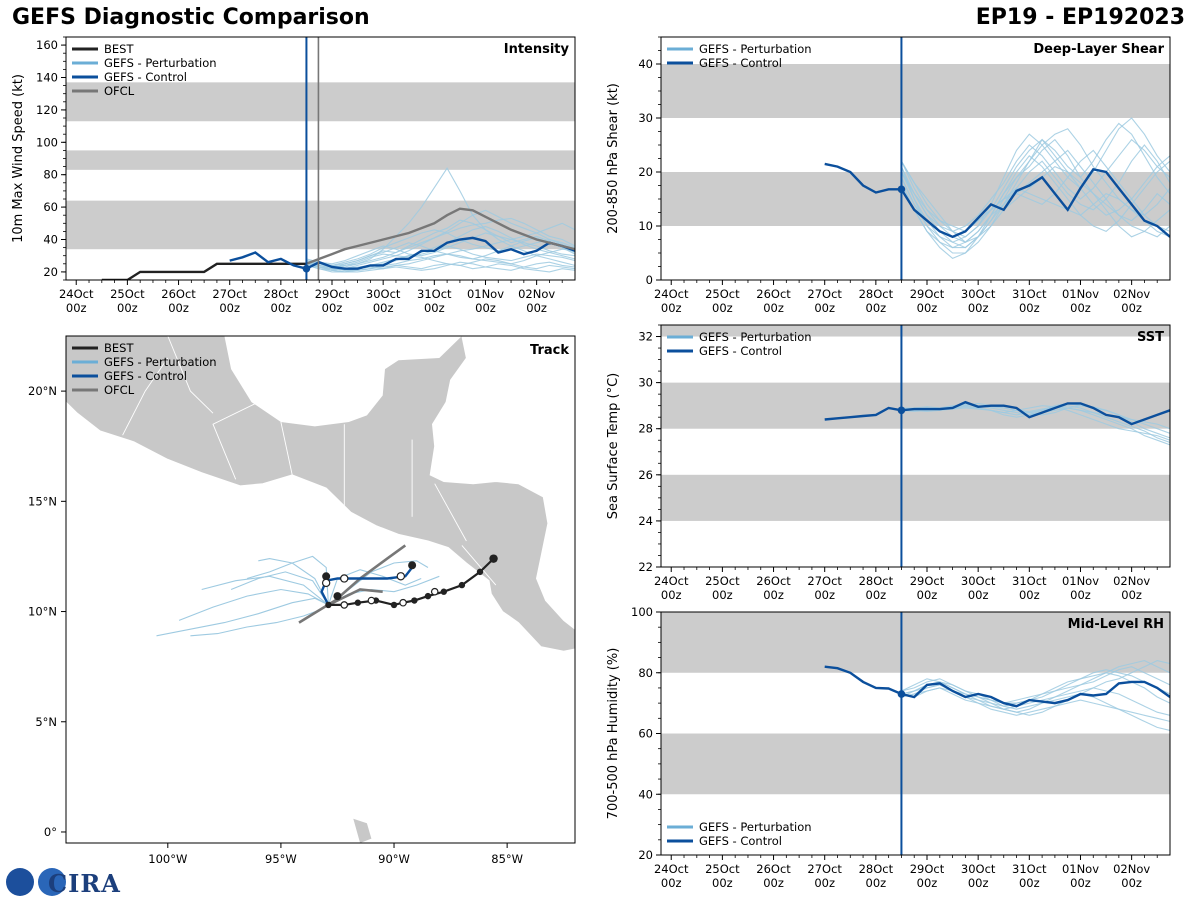 The image size is (1200, 900). I want to click on control-track-open-point, so click(401, 576).